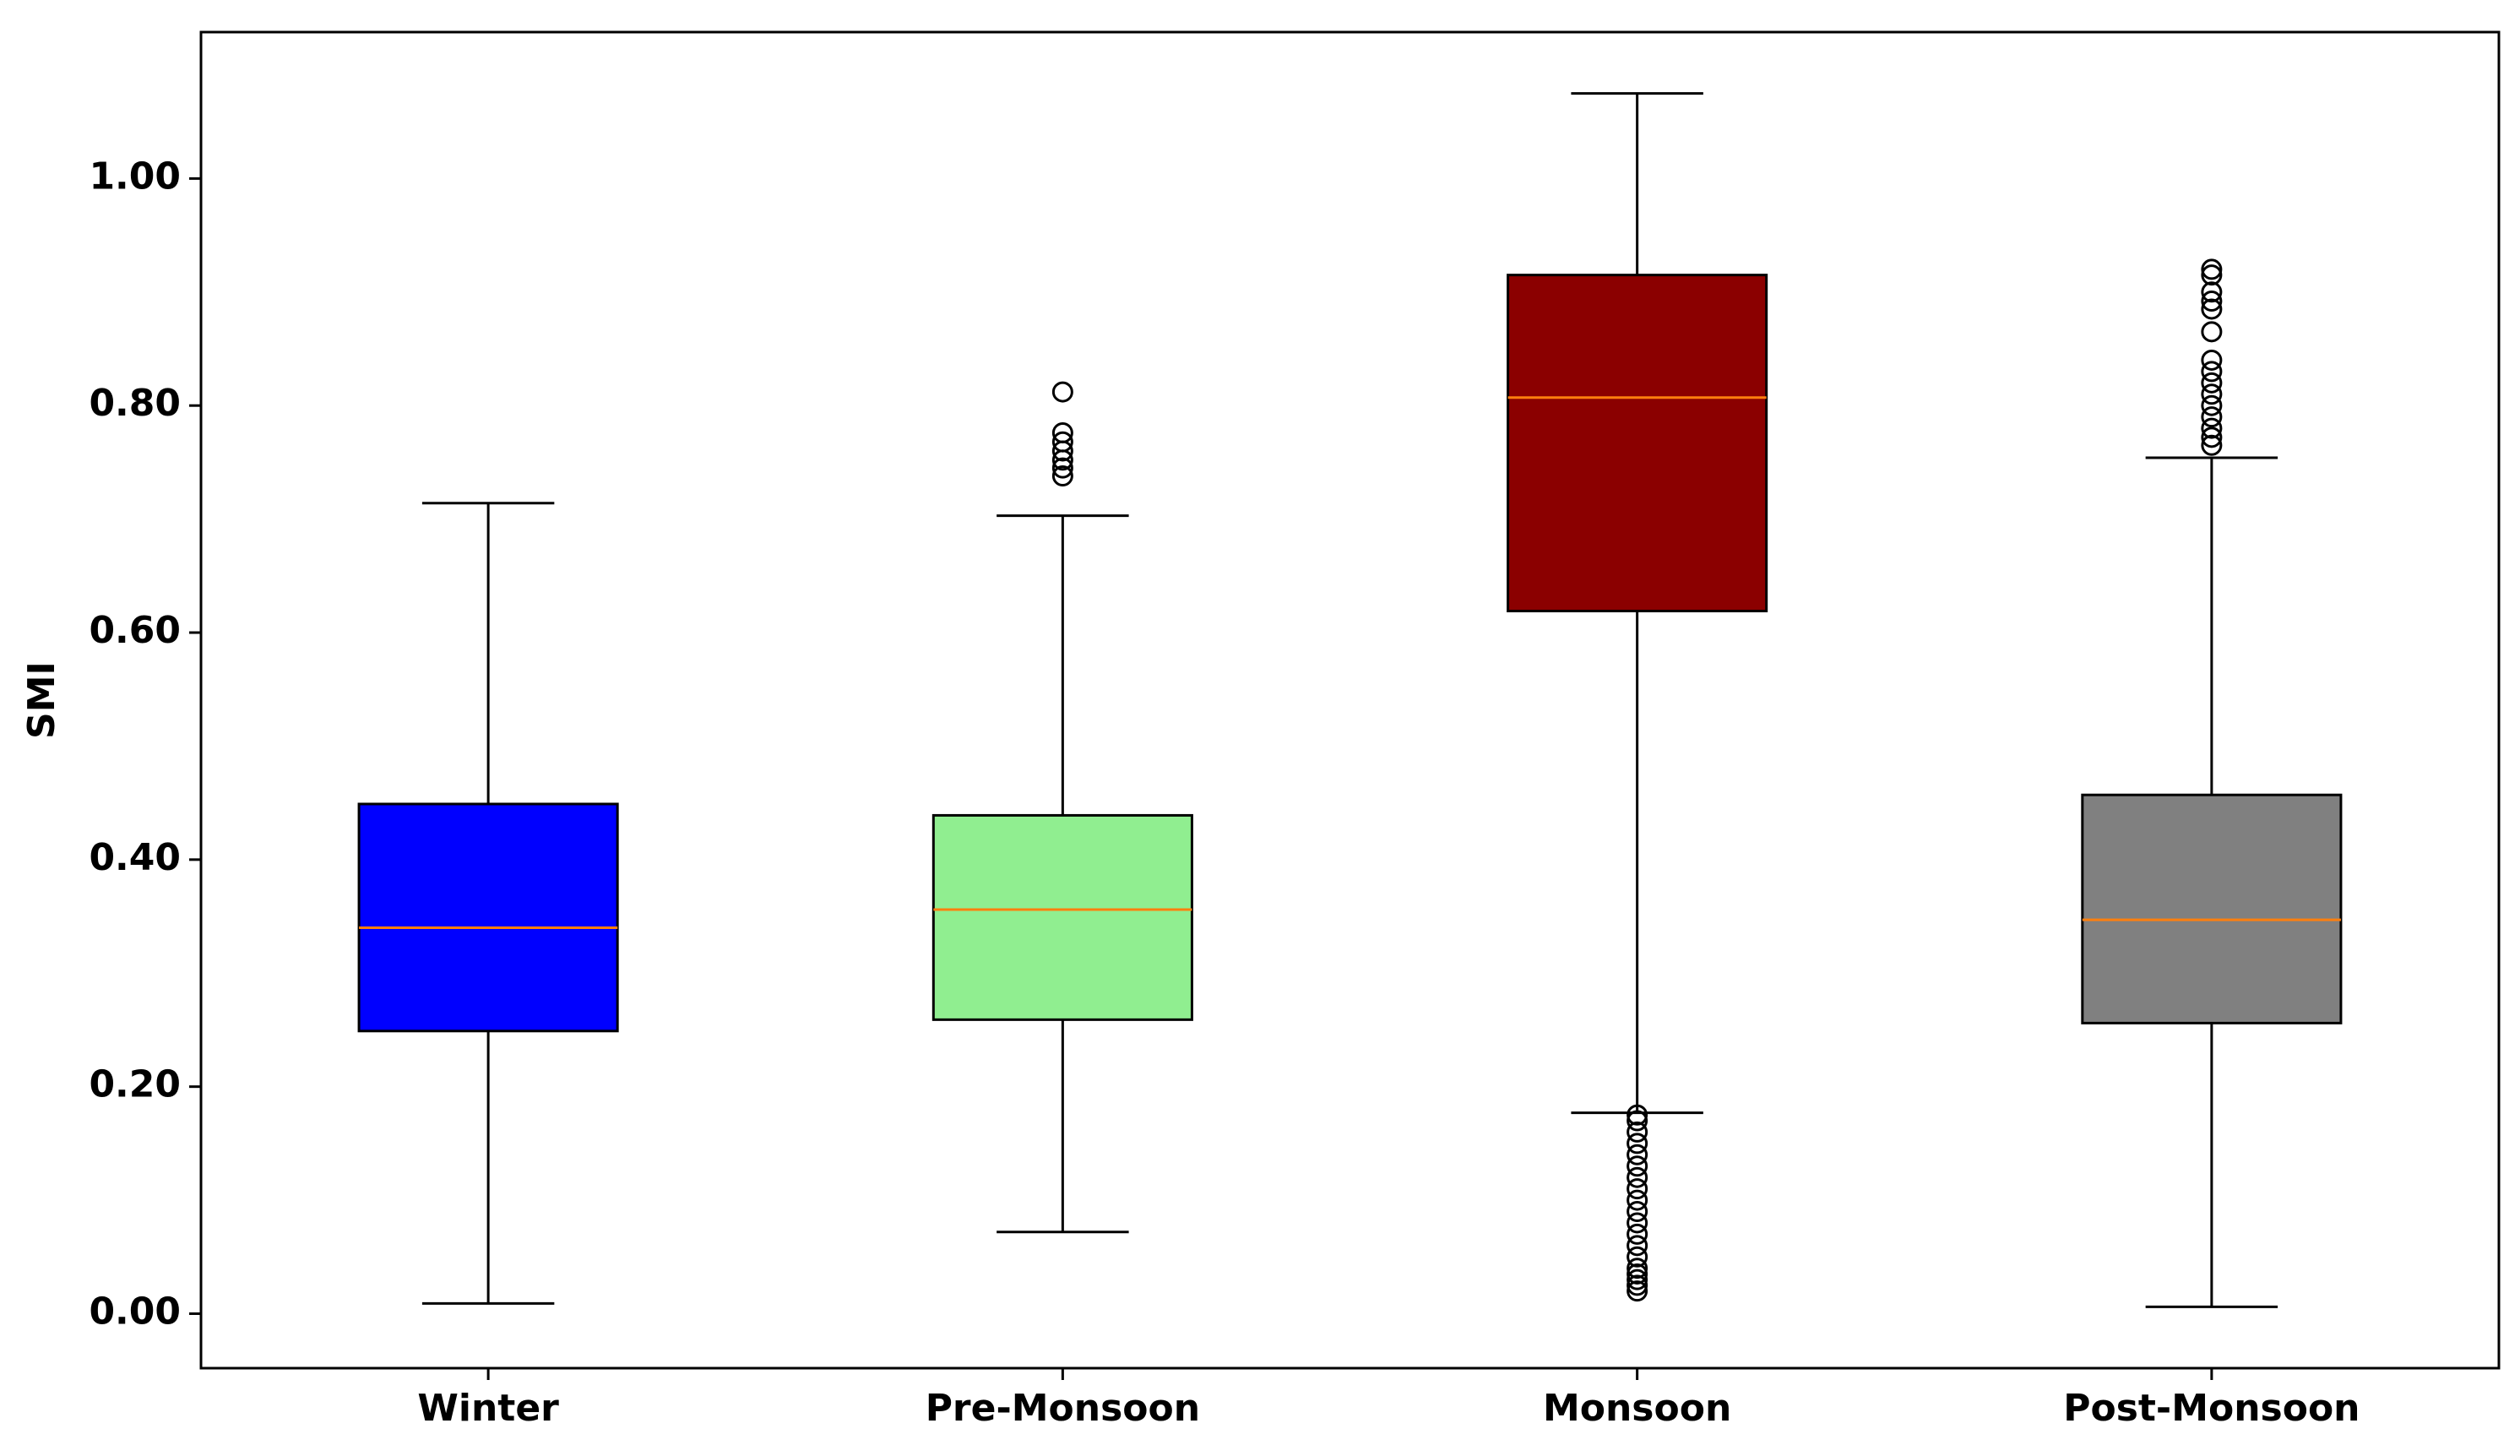  I want to click on x-tick-label: Monsoon, so click(1637, 1409).